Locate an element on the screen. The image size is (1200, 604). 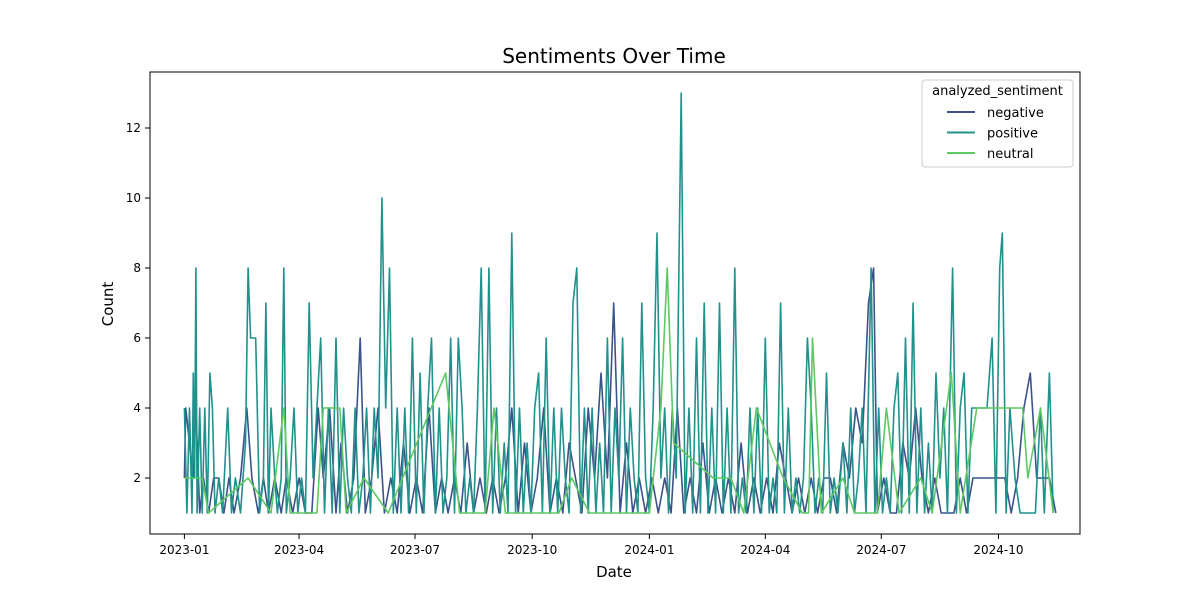
x-tick-label: 2023-04 is located at coordinates (299, 550).